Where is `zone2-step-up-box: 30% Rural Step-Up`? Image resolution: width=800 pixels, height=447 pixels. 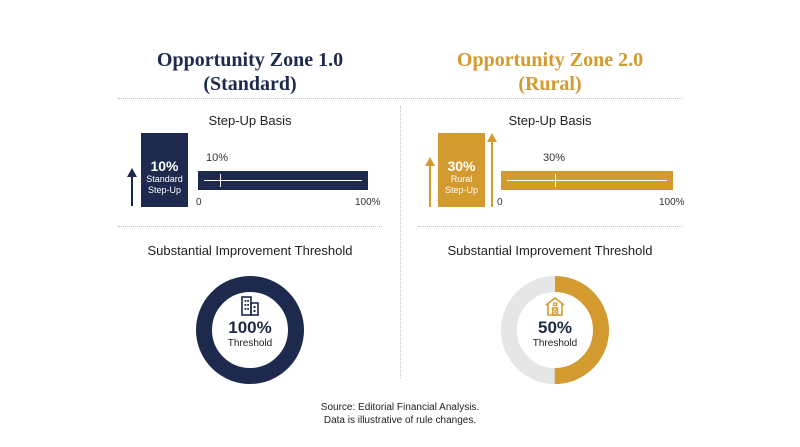 zone2-step-up-box: 30% Rural Step-Up is located at coordinates (461, 170).